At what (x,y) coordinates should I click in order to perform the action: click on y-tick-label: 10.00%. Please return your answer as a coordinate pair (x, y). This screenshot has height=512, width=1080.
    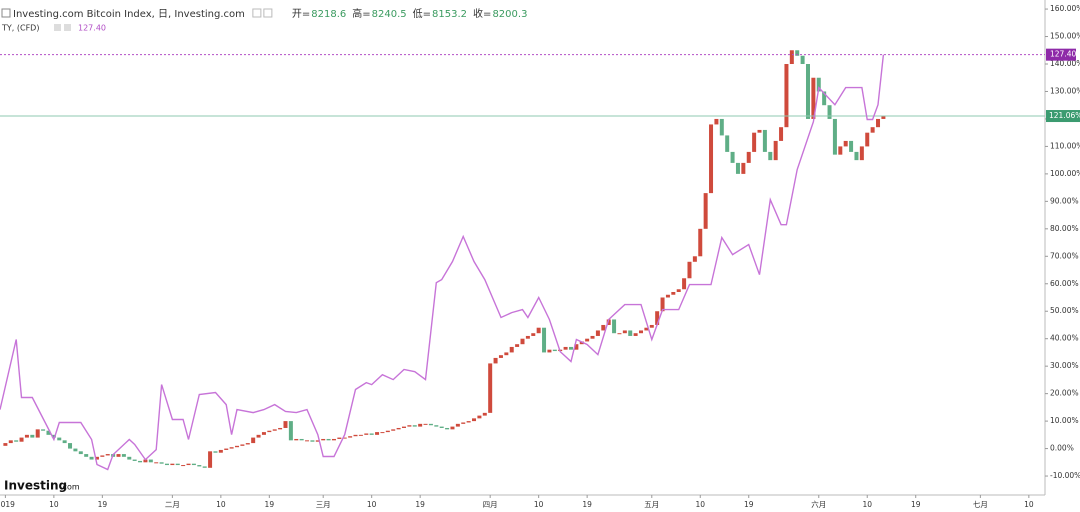
    Looking at the image, I should click on (1064, 420).